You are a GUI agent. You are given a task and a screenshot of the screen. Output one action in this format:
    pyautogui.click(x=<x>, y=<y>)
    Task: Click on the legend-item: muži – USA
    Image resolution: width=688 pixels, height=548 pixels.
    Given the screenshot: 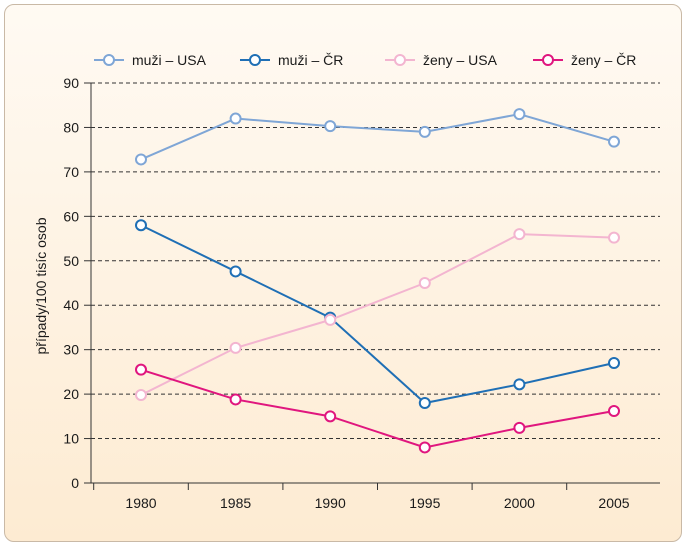 What is the action you would take?
    pyautogui.click(x=150, y=60)
    